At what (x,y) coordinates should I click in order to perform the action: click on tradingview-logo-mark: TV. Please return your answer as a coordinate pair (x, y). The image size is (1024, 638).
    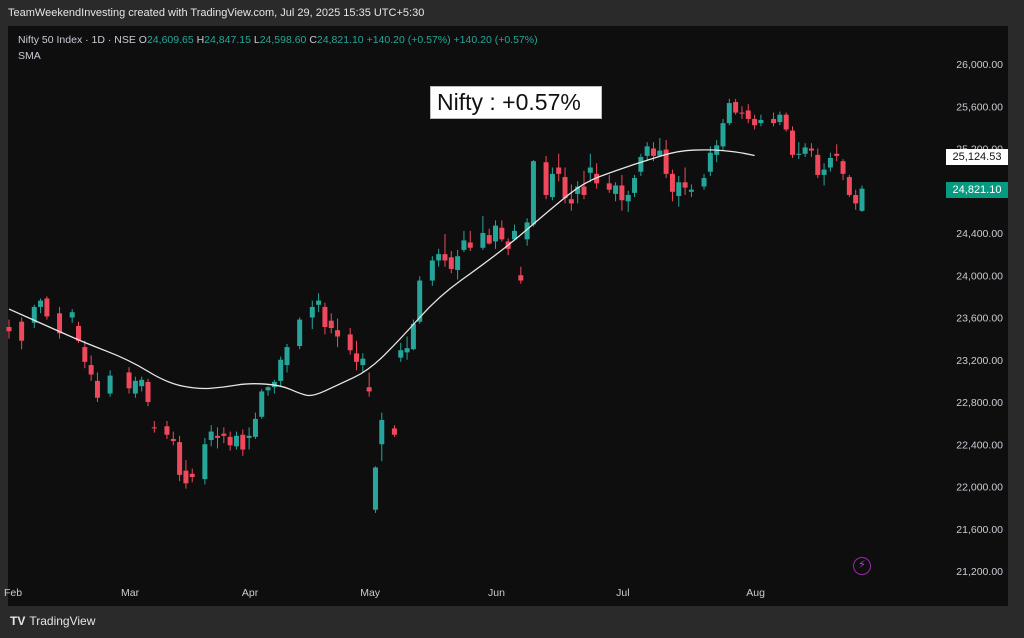
    Looking at the image, I should click on (18, 621).